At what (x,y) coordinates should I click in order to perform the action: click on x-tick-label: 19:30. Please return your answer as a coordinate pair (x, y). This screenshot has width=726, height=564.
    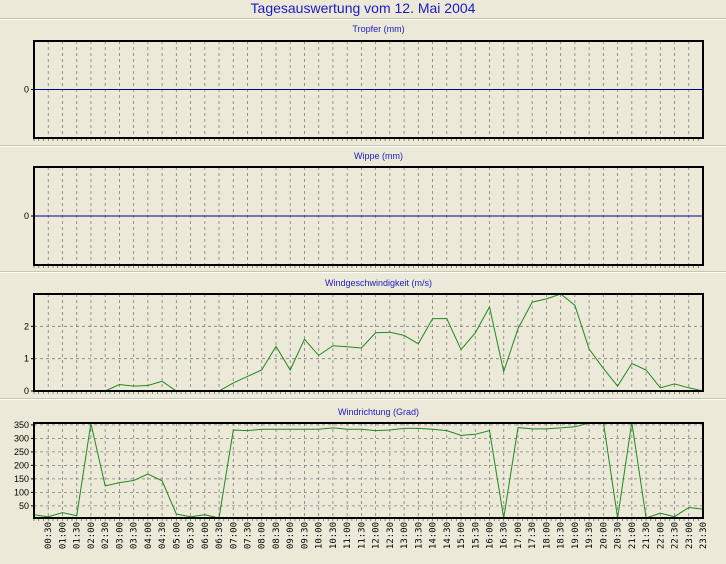
    Looking at the image, I should click on (590, 535).